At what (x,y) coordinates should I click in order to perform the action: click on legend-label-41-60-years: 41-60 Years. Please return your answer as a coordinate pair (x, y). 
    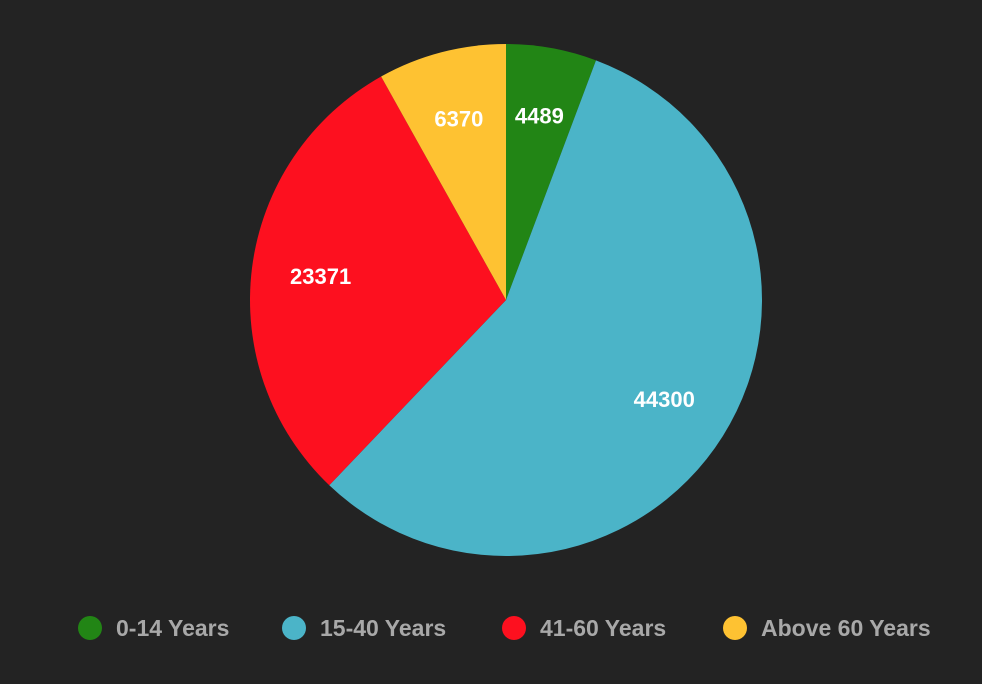
    Looking at the image, I should click on (603, 627).